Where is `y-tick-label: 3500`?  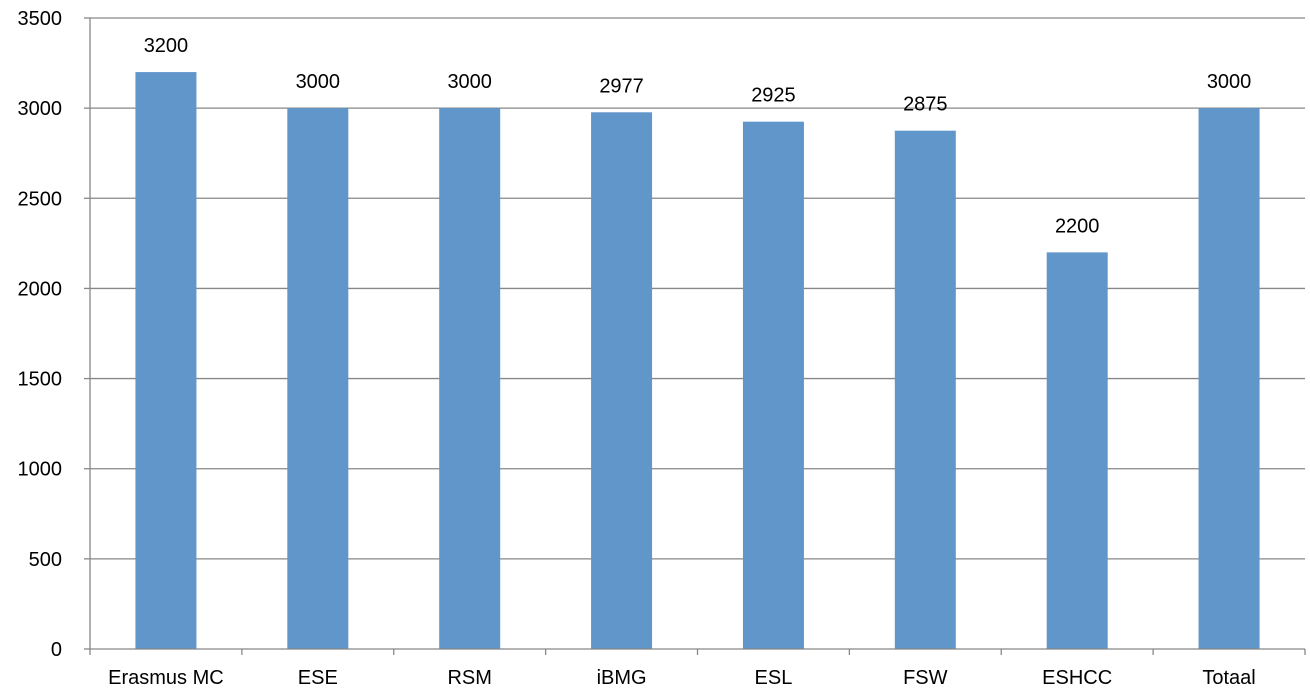
y-tick-label: 3500 is located at coordinates (40, 19).